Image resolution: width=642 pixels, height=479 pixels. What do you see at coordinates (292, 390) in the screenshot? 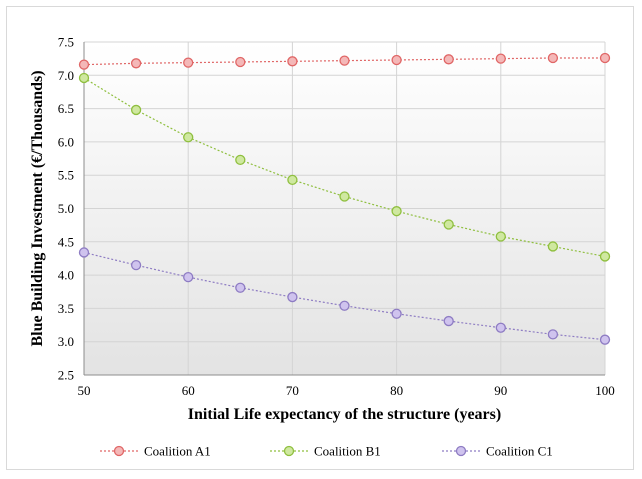
I see `x-tick-label: 70` at bounding box center [292, 390].